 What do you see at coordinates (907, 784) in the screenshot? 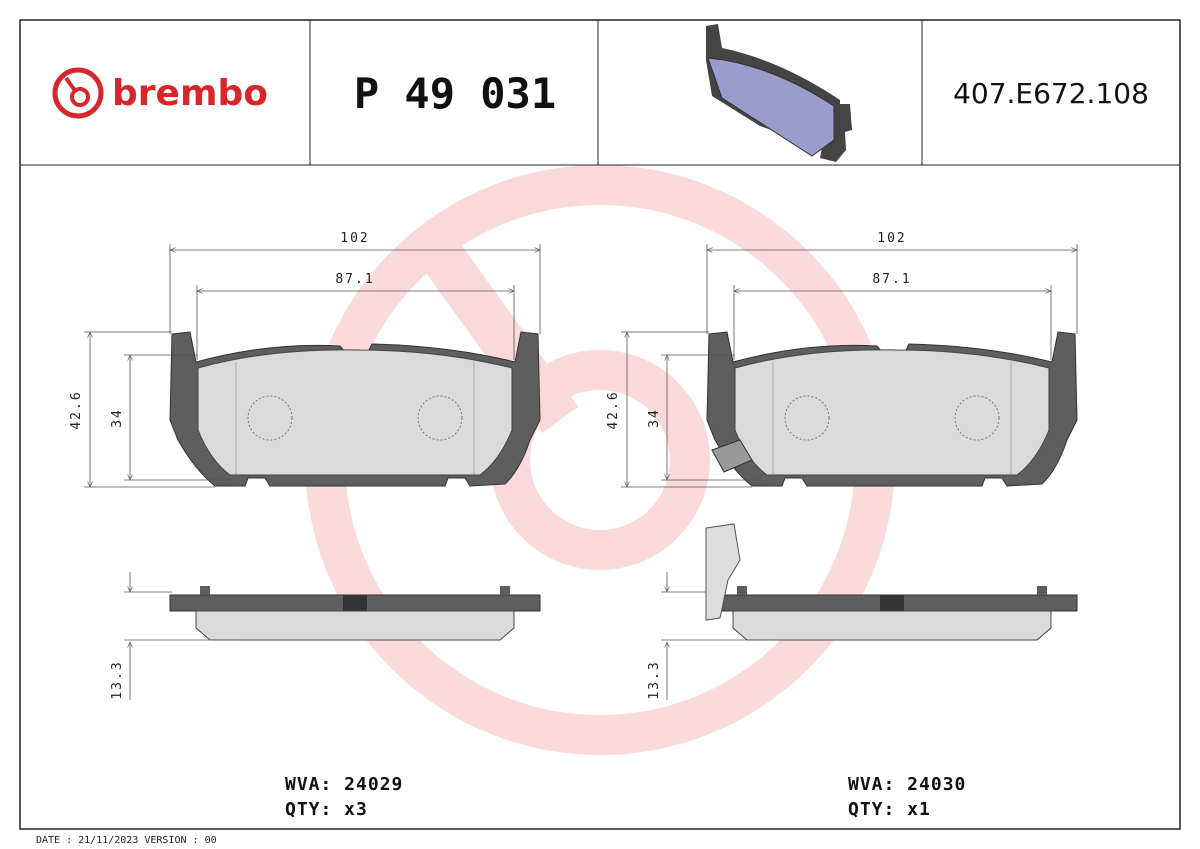
I see `wva: WVA: 24030` at bounding box center [907, 784].